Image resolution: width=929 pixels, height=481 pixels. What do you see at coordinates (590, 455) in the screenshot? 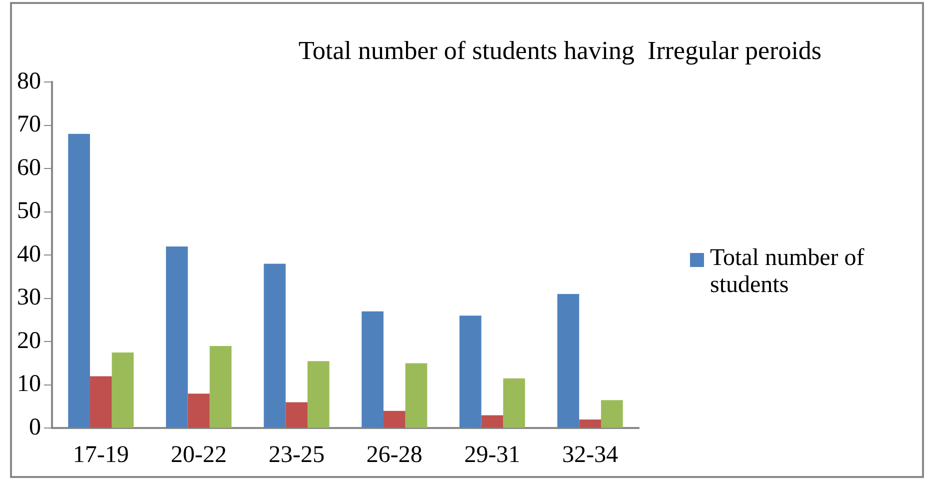
I see `x-tick-label: 32-34` at bounding box center [590, 455].